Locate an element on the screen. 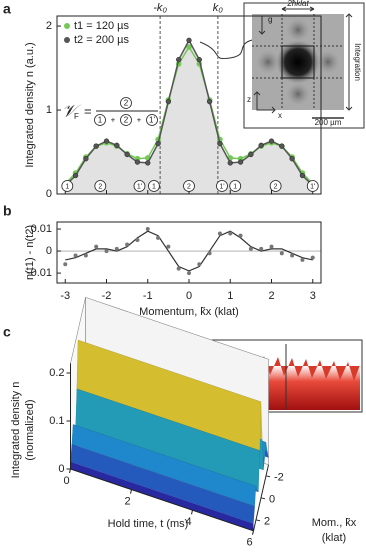  formula-term: 1' is located at coordinates (152, 120).